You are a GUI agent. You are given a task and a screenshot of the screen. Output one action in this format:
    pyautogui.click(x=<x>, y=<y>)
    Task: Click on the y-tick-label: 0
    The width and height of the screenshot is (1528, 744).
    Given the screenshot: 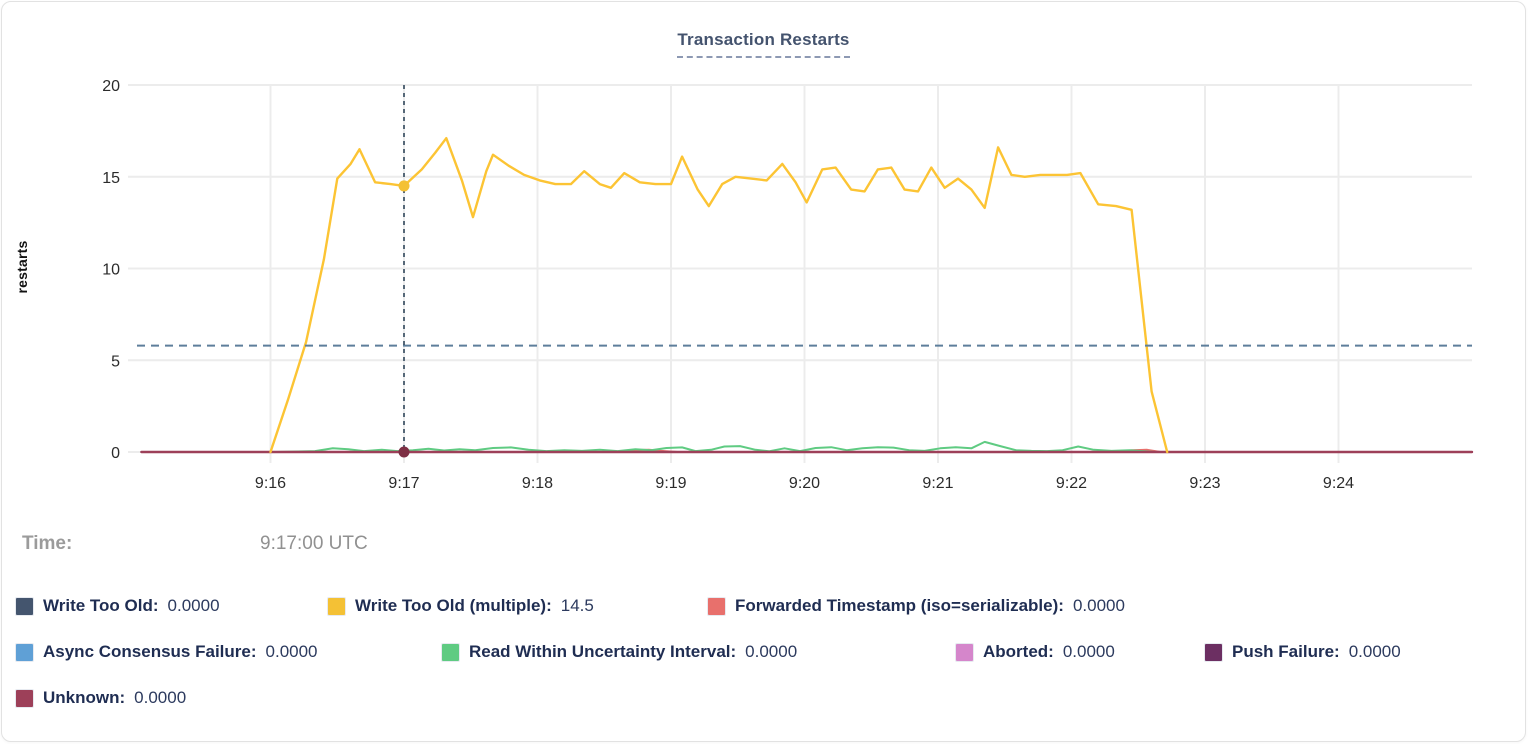 What is the action you would take?
    pyautogui.click(x=115, y=453)
    